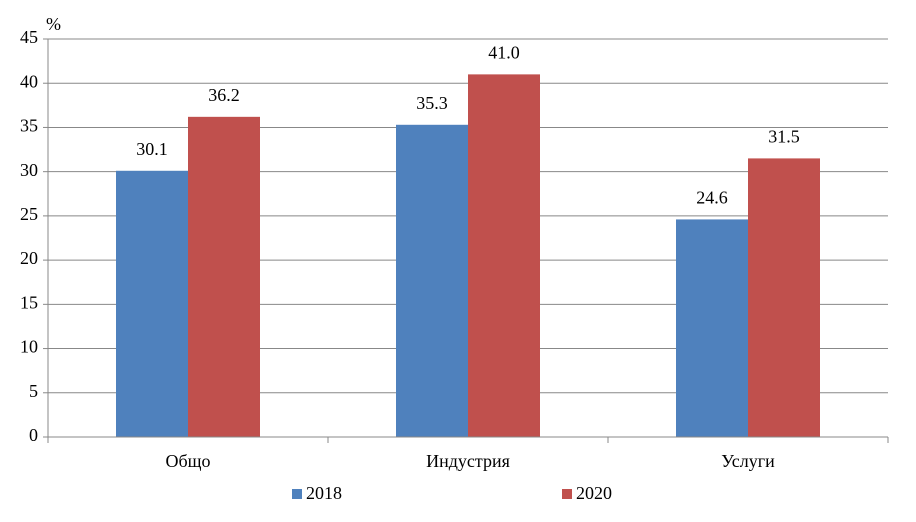 This screenshot has height=522, width=916. What do you see at coordinates (33, 435) in the screenshot?
I see `y-tick-label: 0` at bounding box center [33, 435].